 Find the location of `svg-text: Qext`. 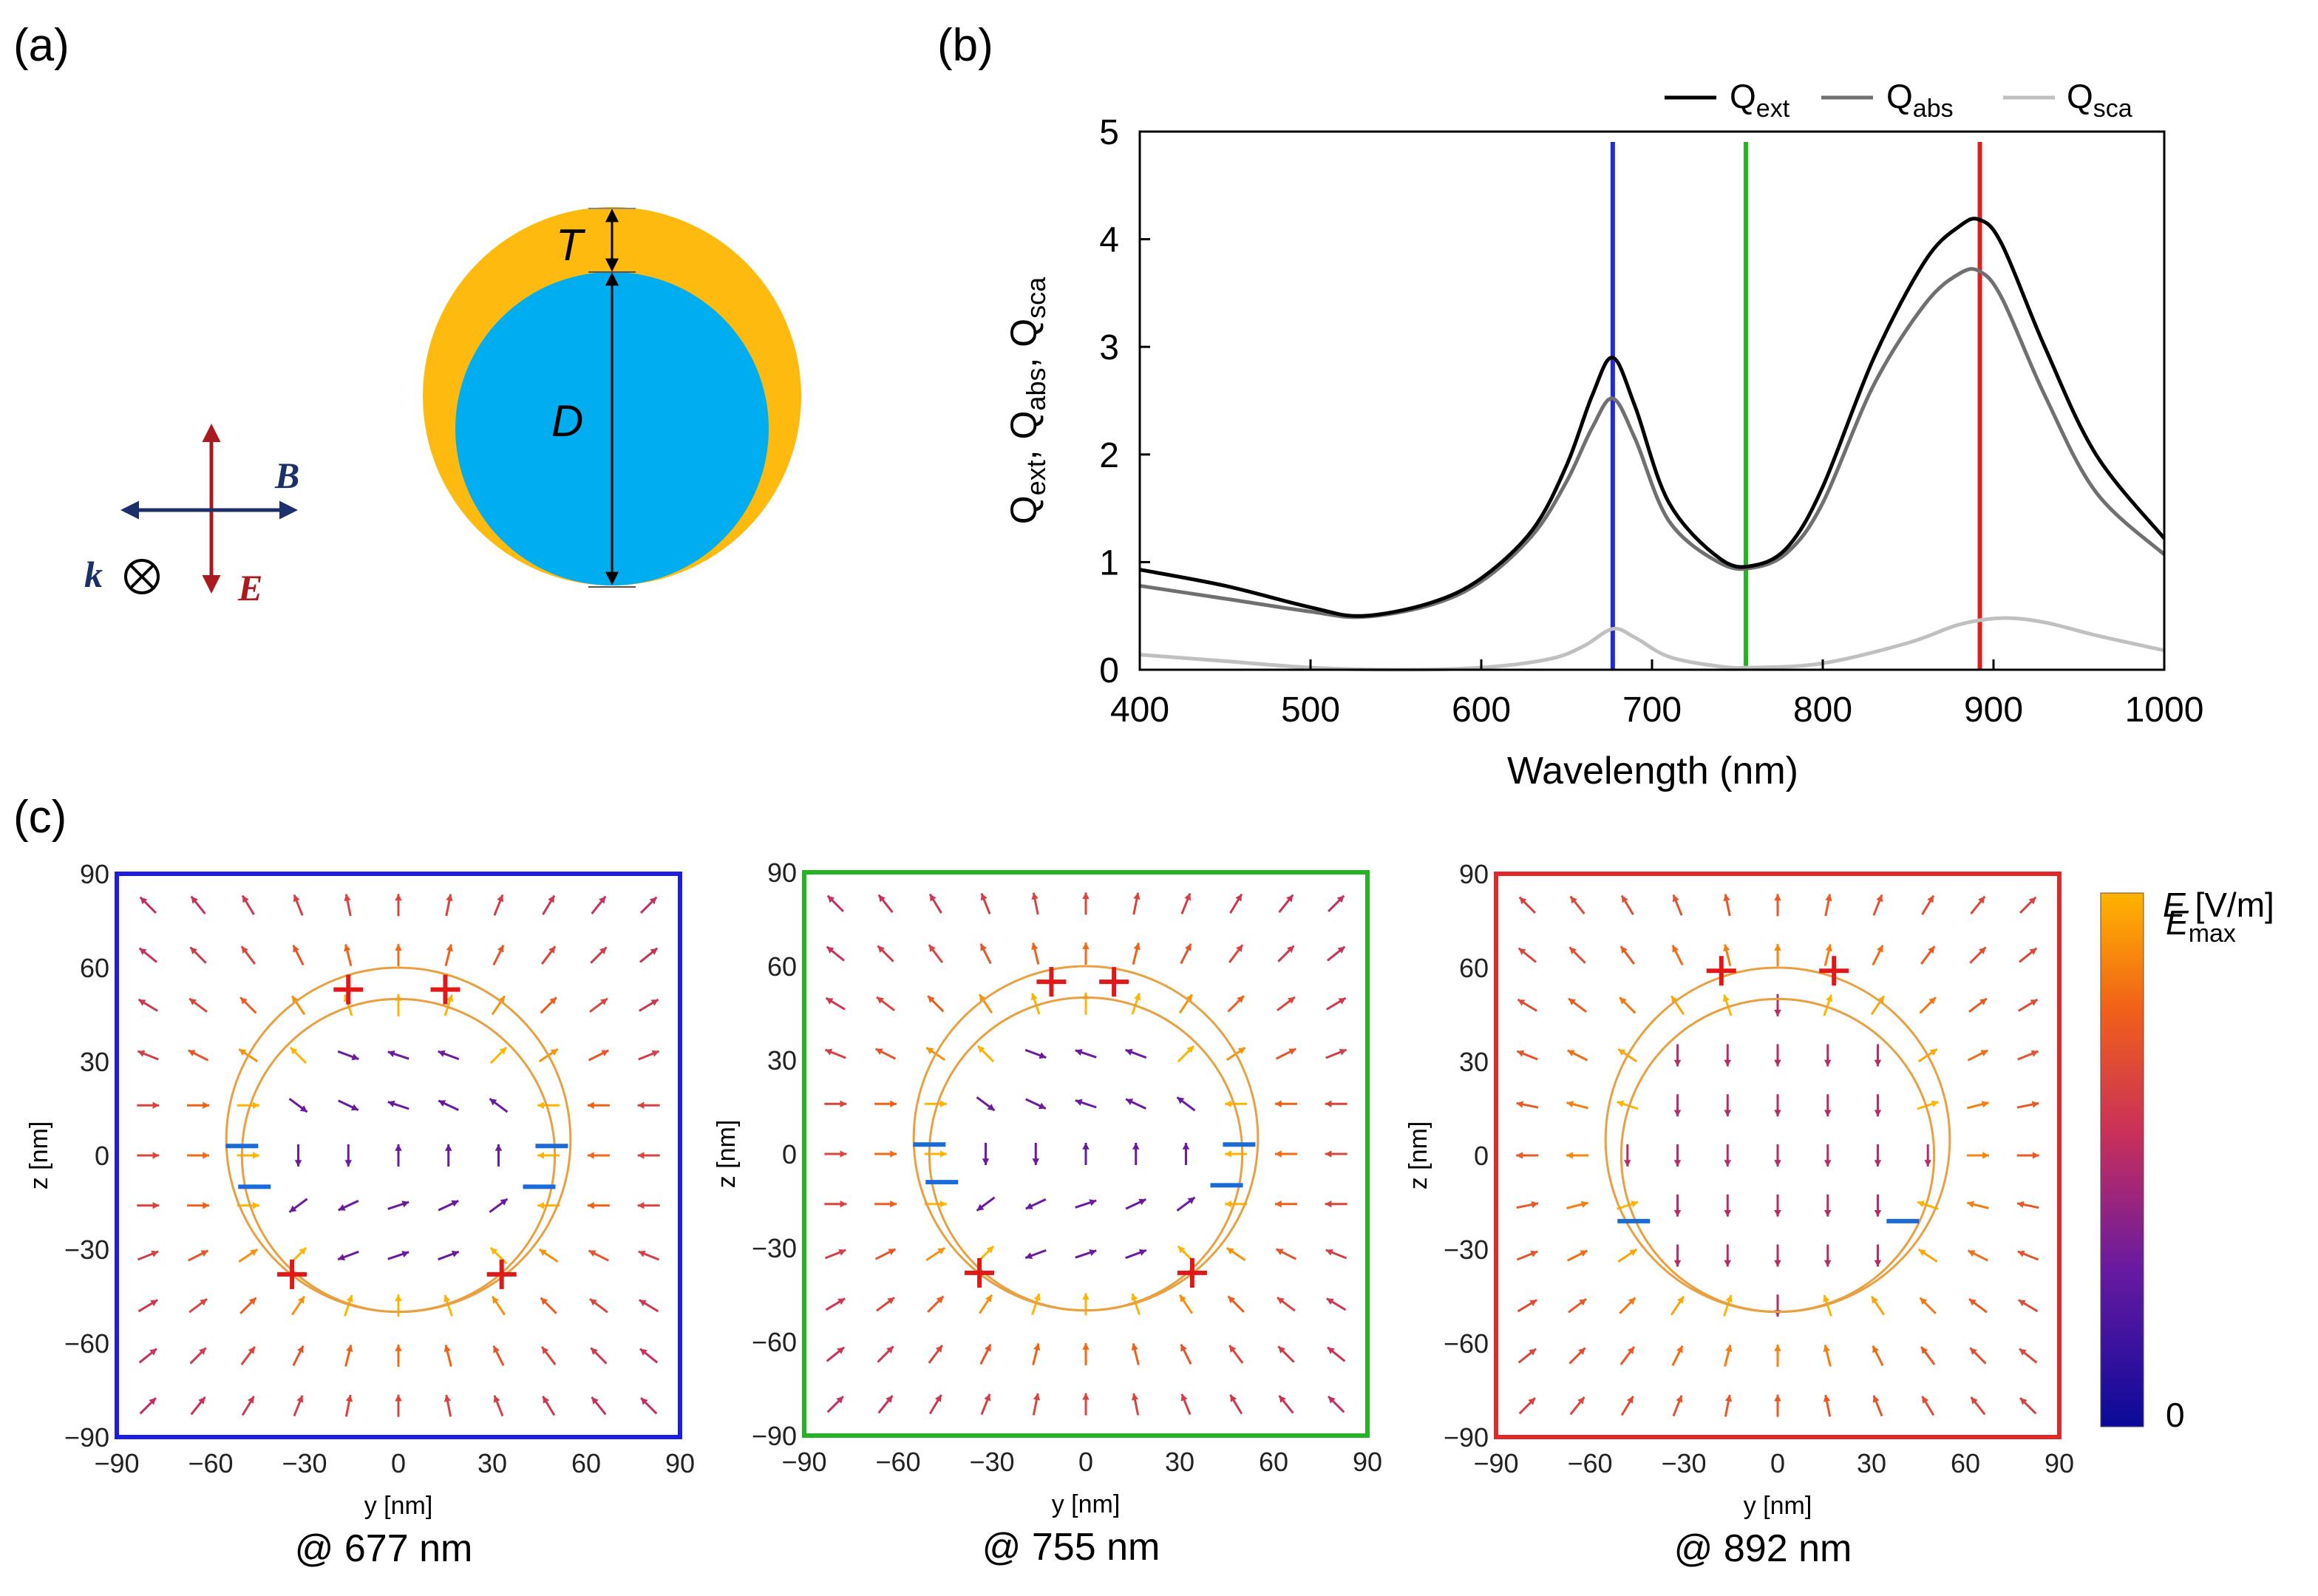

svg-text: Qext is located at coordinates (1760, 100).